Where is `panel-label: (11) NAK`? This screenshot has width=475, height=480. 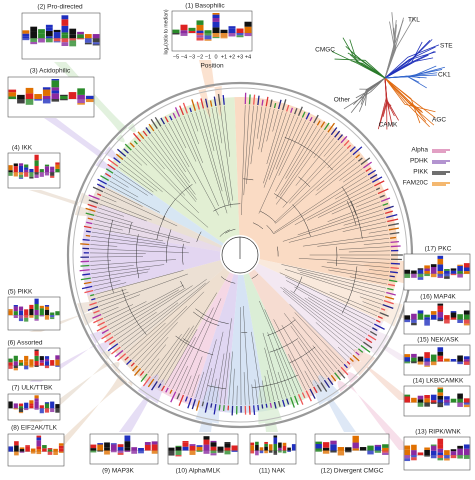 panel-label: (11) NAK is located at coordinates (272, 471).